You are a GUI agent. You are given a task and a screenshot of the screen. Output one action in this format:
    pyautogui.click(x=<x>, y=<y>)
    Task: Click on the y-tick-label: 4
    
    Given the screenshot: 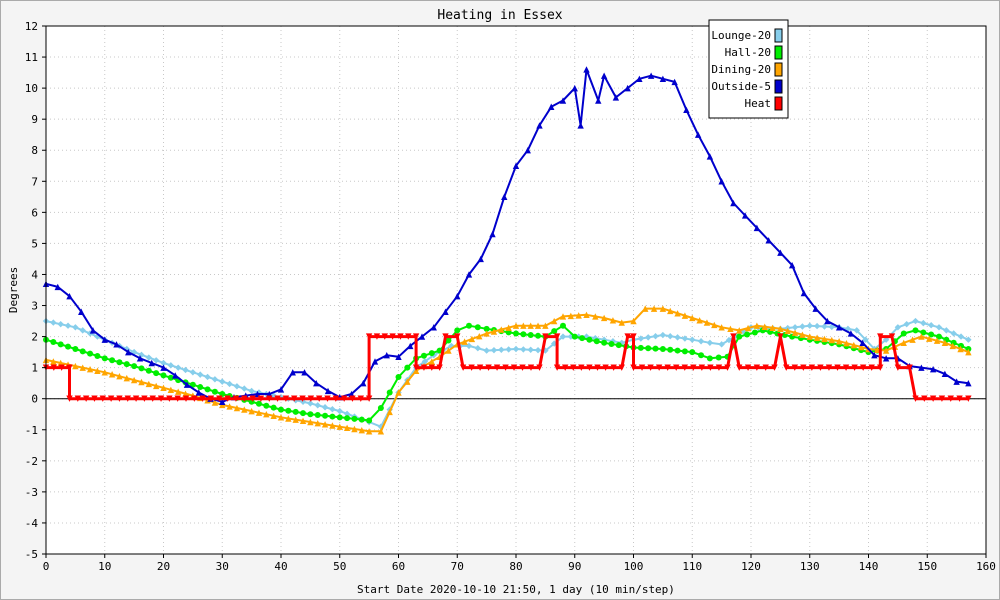 What is the action you would take?
    pyautogui.click(x=34, y=274)
    